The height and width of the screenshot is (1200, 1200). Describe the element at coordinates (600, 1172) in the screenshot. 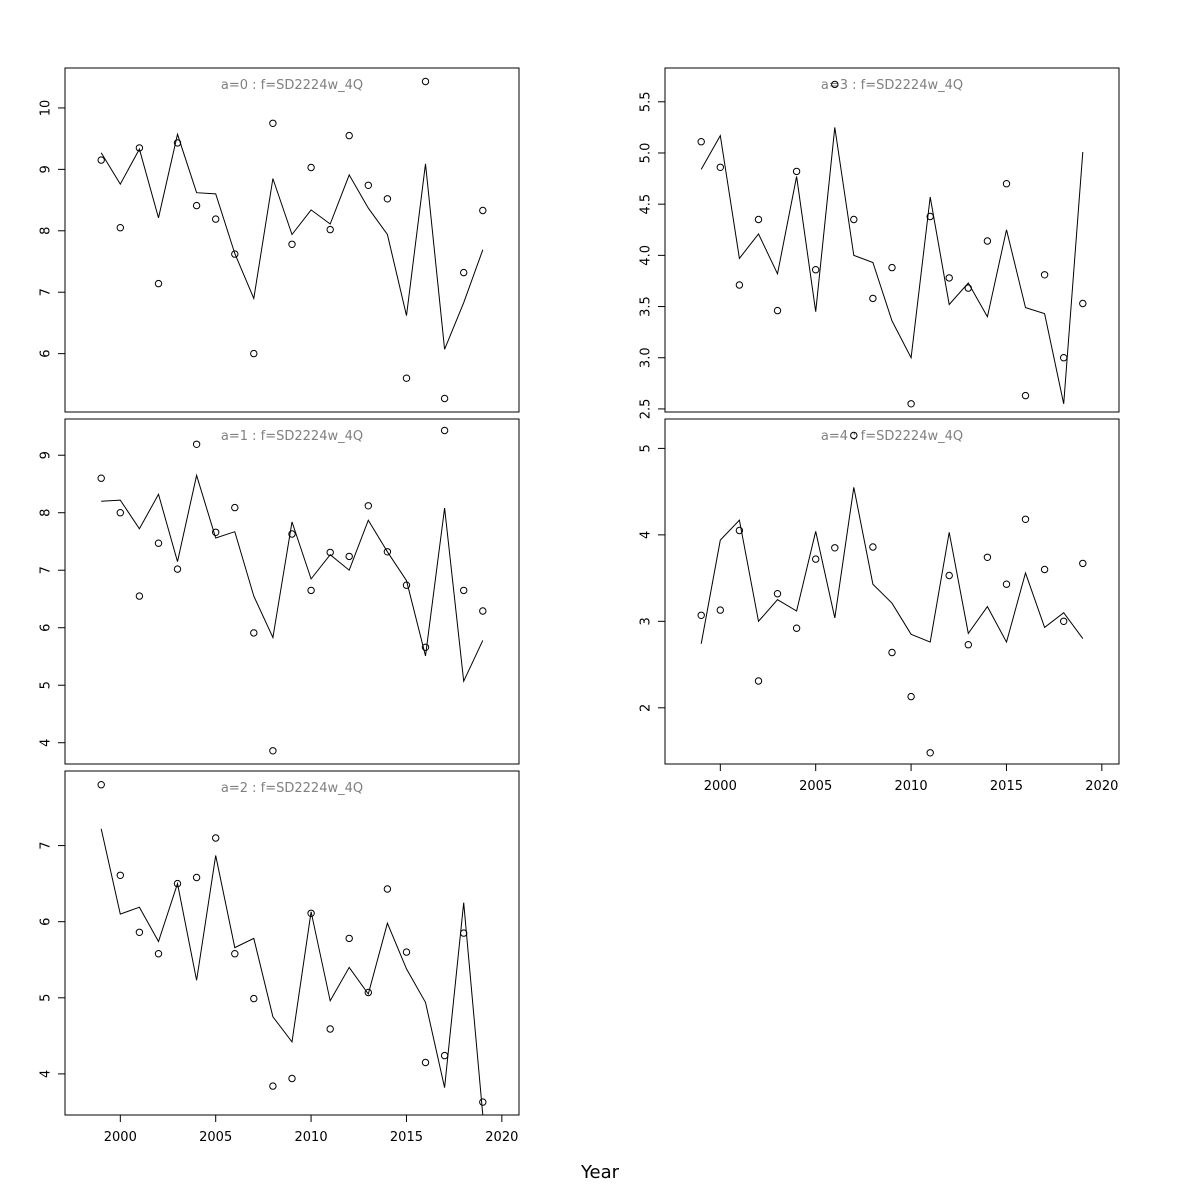

I see `x-axis-label: Year` at that location.